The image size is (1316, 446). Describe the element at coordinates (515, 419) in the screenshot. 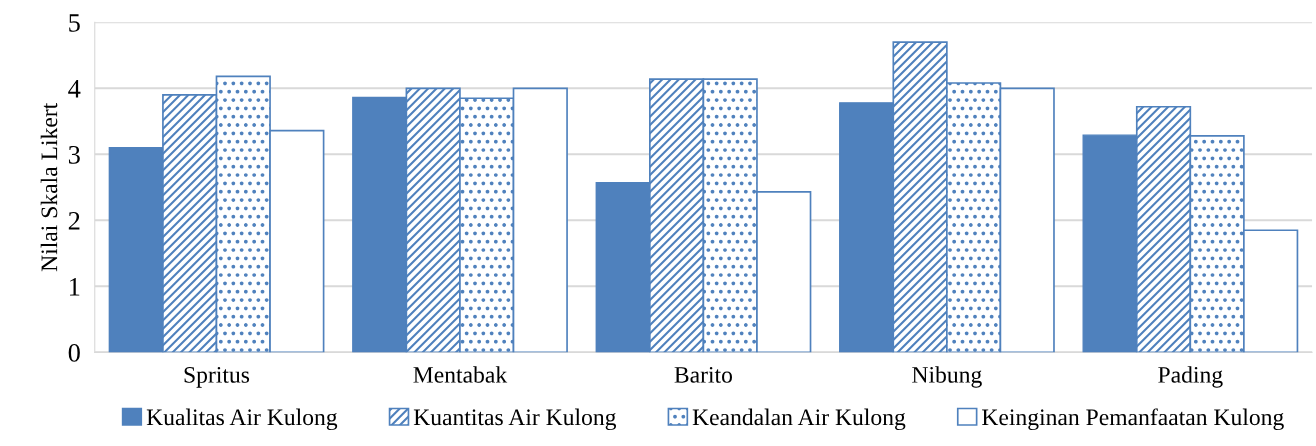

I see `legend-label: Kuantitas Air Kulong` at that location.